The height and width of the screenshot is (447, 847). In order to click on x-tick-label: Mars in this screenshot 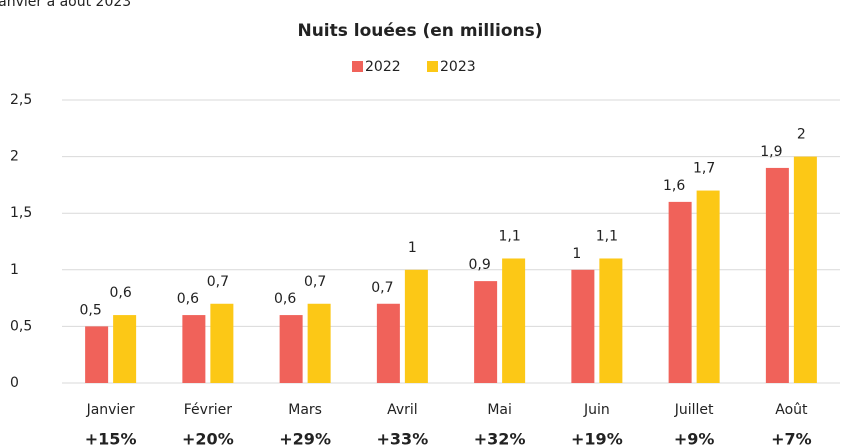, I will do `click(305, 410)`.